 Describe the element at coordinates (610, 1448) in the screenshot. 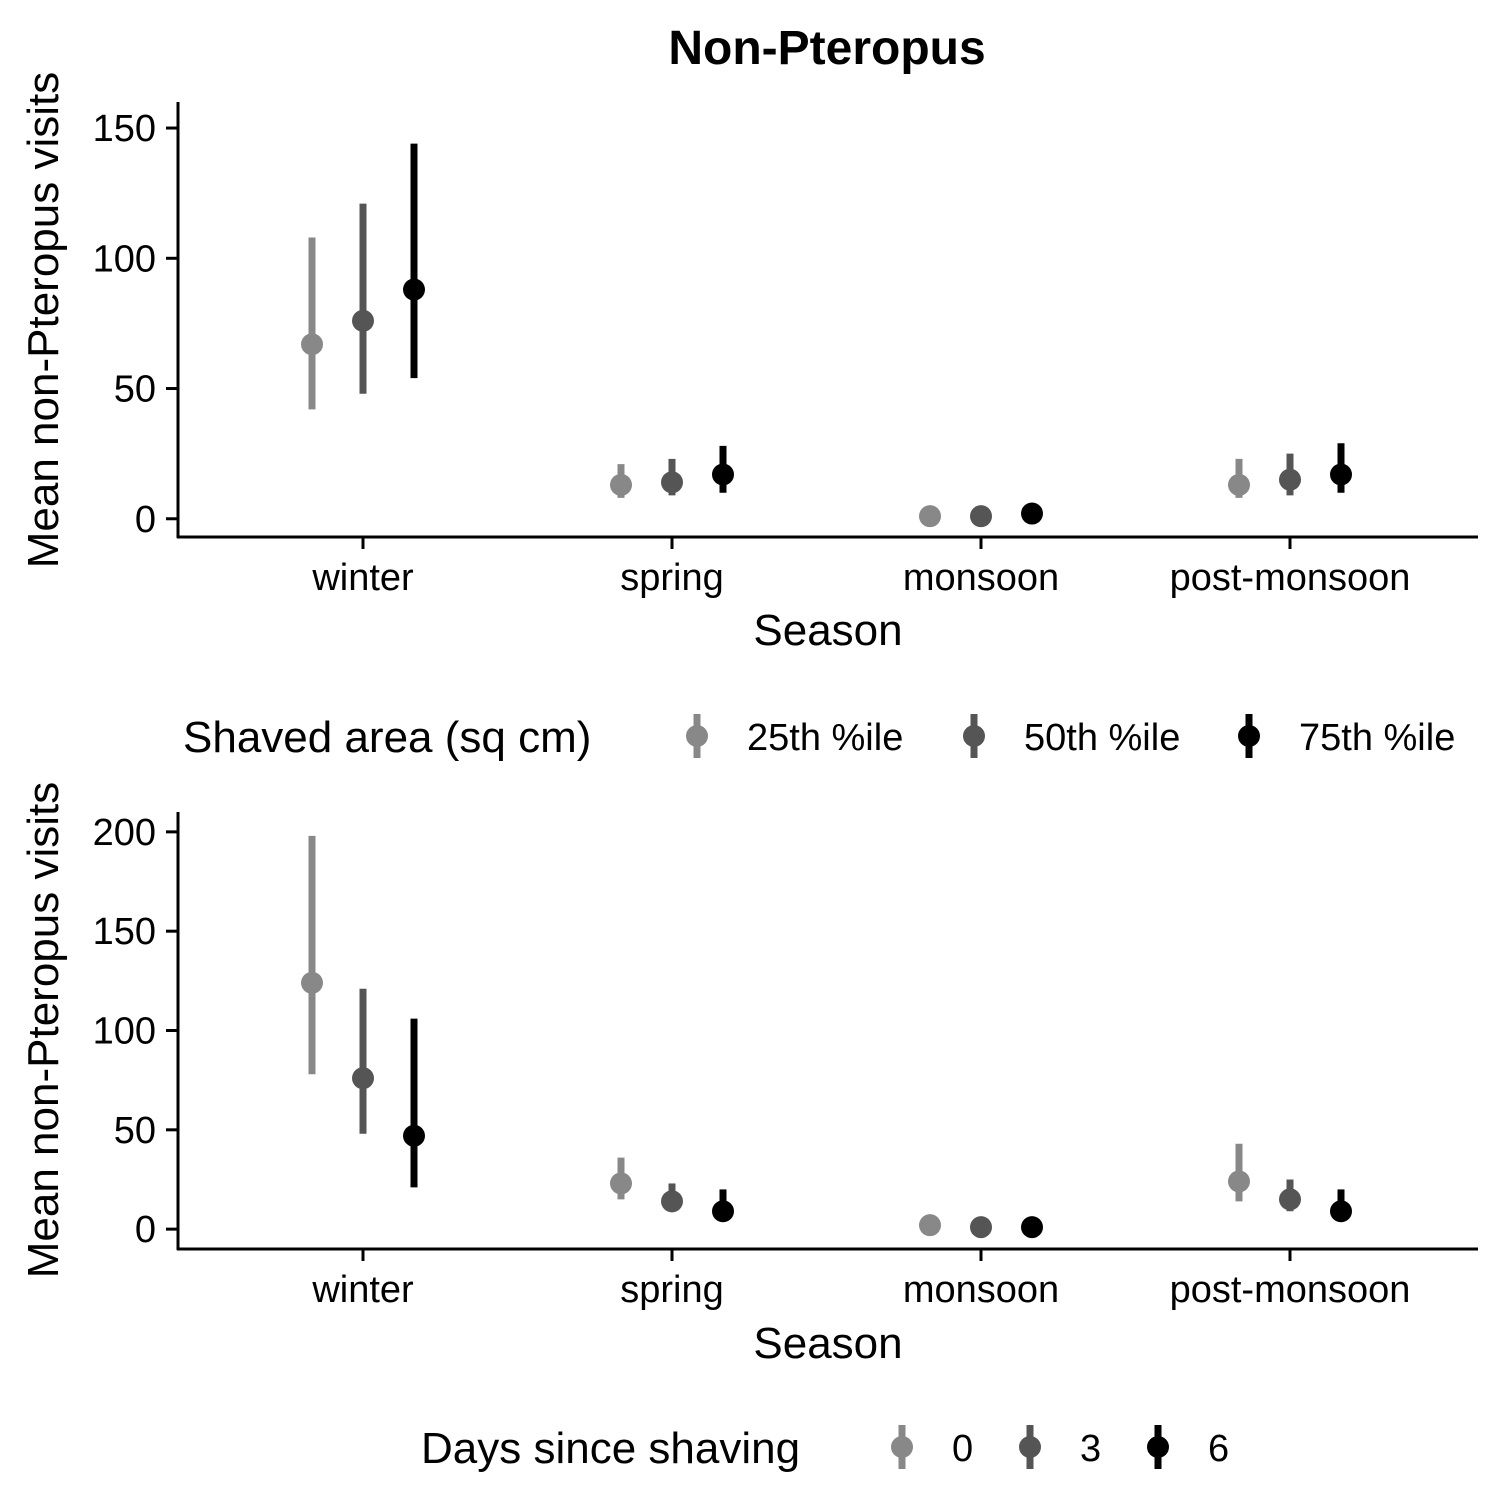

I see `legend-title: Days since shaving` at that location.